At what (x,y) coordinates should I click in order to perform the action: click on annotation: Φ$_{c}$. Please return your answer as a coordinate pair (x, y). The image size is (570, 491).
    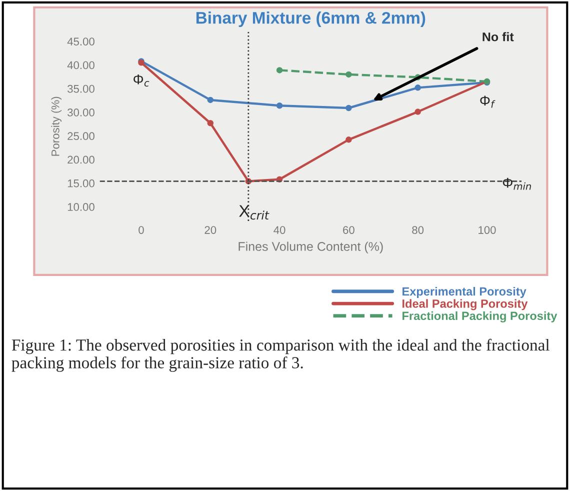
    Looking at the image, I should click on (142, 80).